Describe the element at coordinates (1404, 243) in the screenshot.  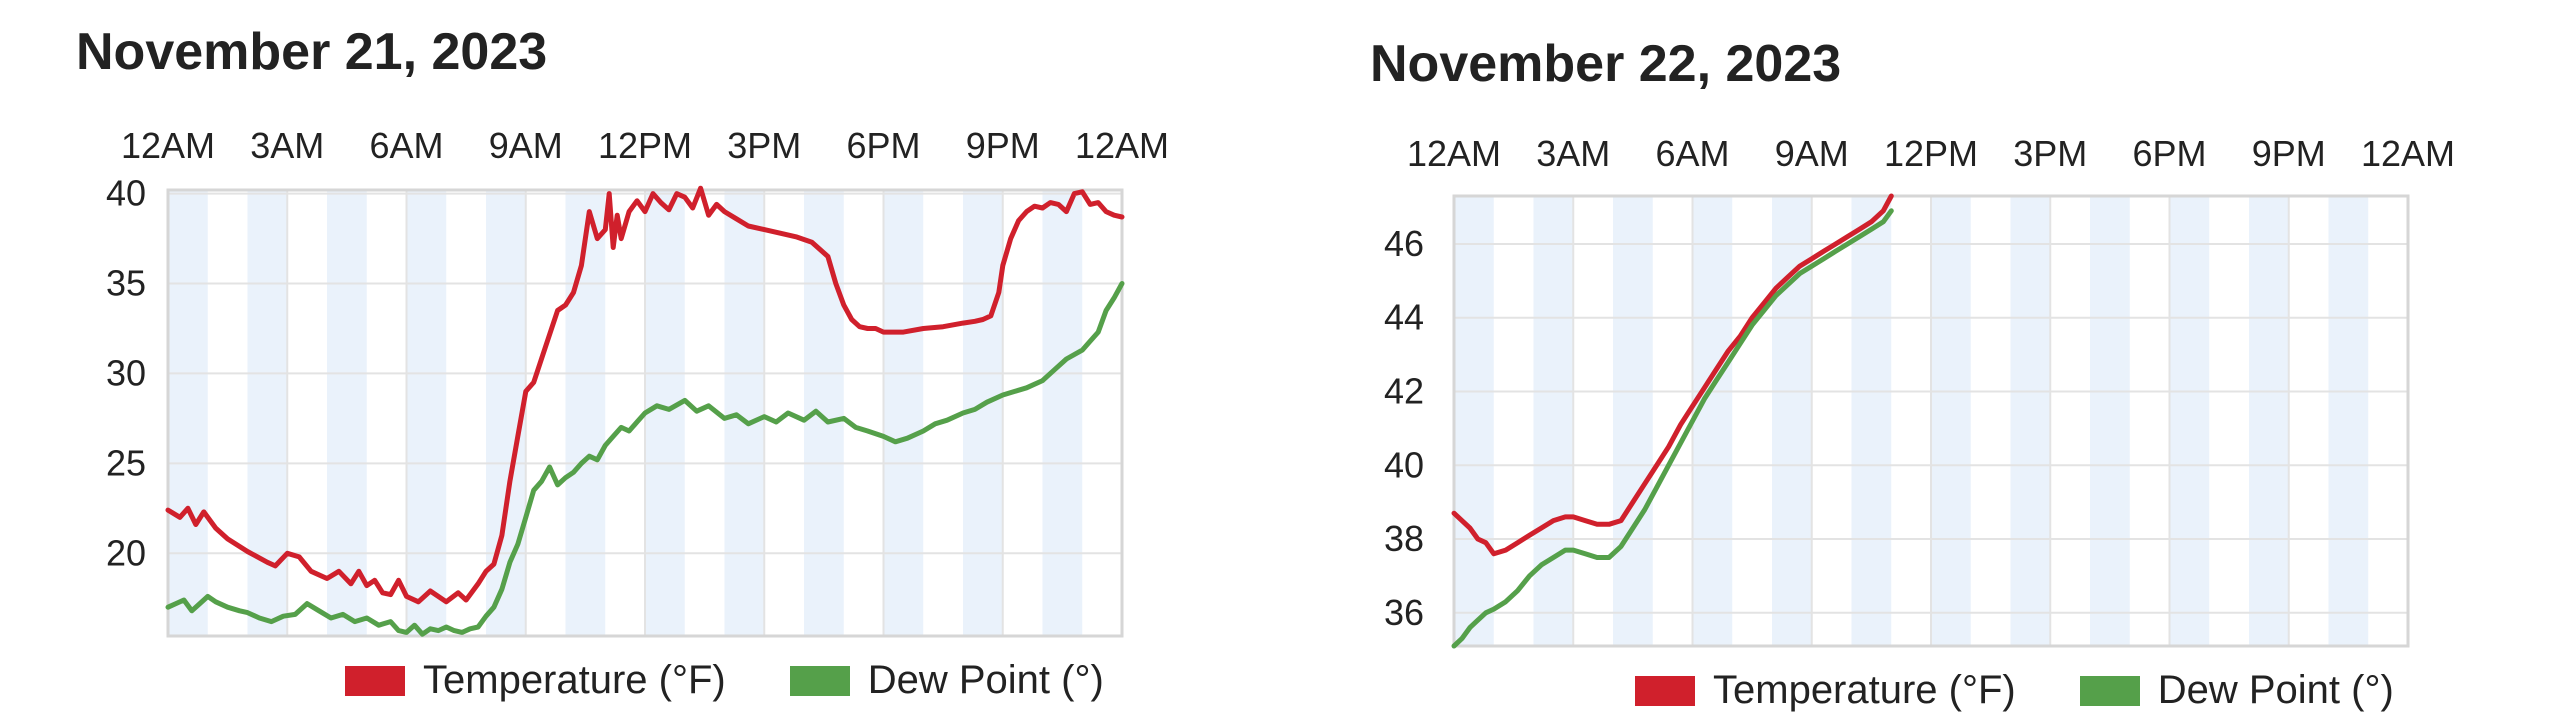
I see `y-tick-label: 46` at that location.